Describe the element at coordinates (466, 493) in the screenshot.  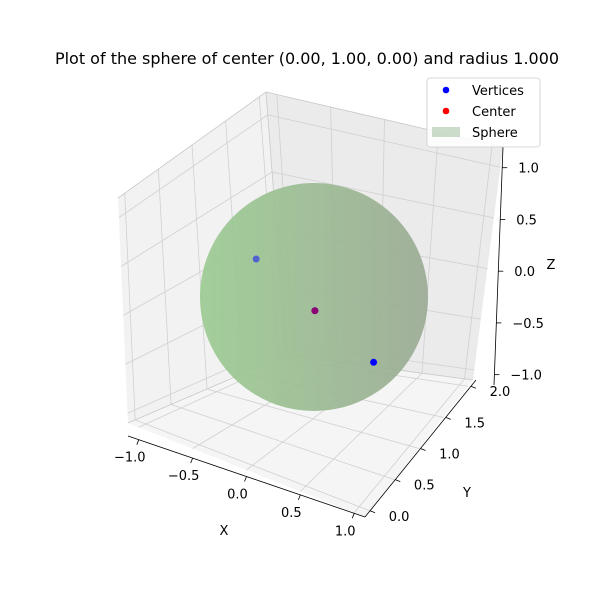
I see `y-axis-label: Y` at that location.